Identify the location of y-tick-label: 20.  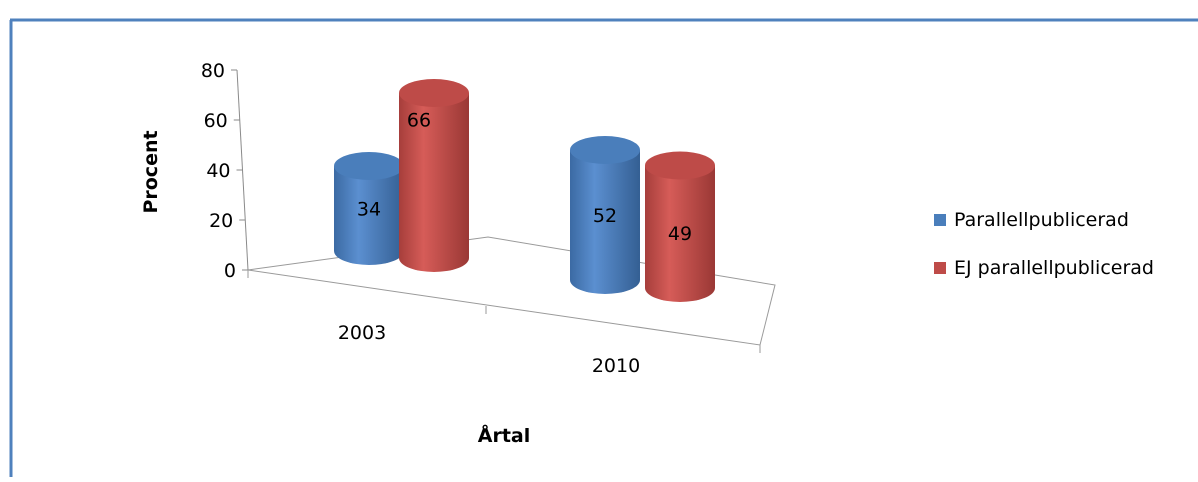
(221, 221).